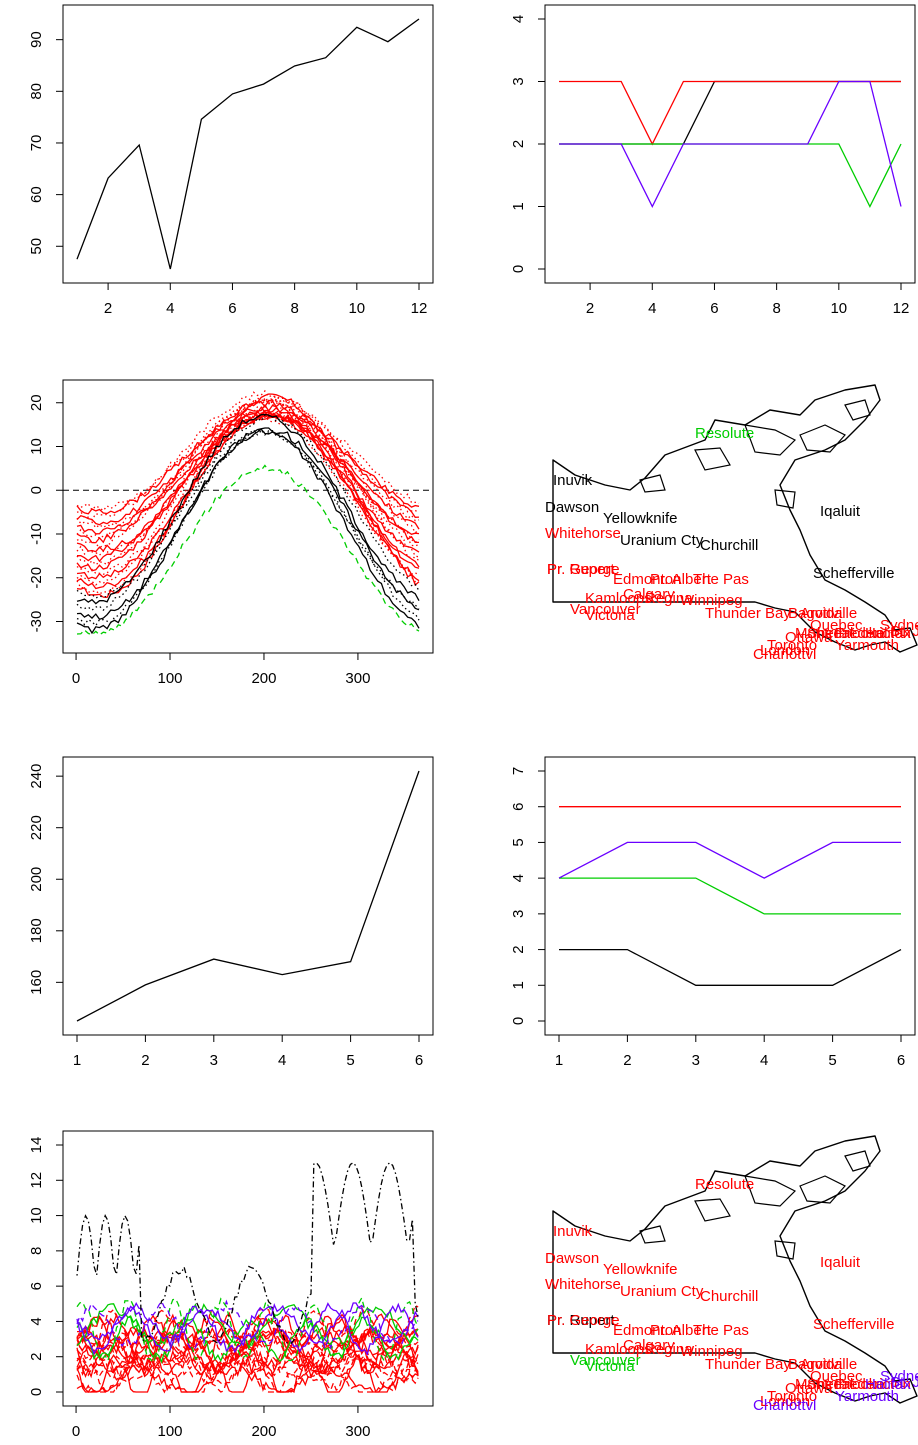 The height and width of the screenshot is (1445, 918). I want to click on y-tick-label: 3, so click(518, 914).